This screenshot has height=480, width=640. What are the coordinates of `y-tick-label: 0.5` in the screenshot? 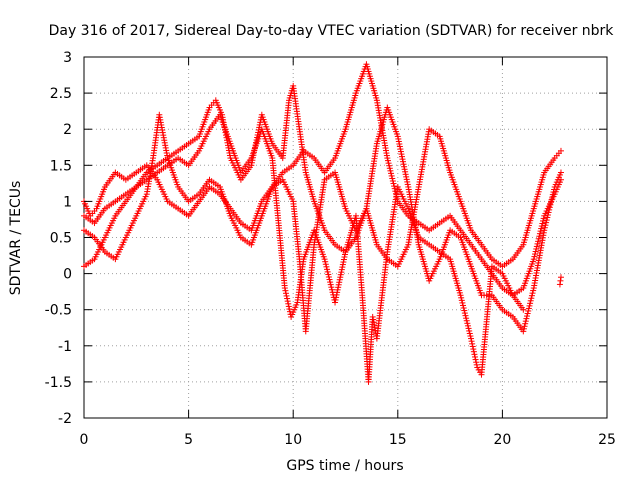 It's located at (61, 239).